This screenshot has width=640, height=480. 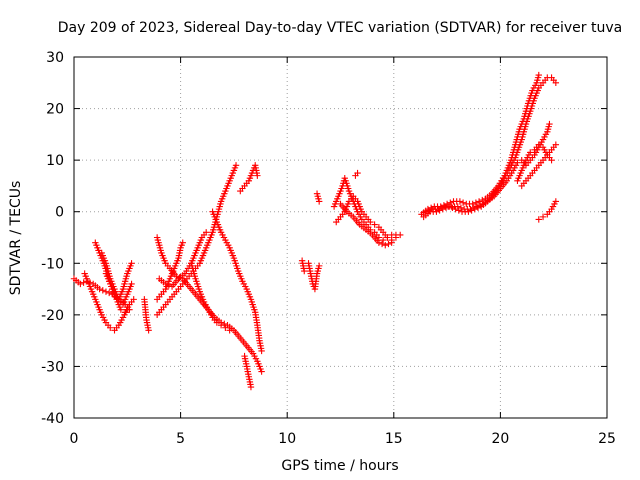 I want to click on x-tick-label: 10, so click(x=287, y=439).